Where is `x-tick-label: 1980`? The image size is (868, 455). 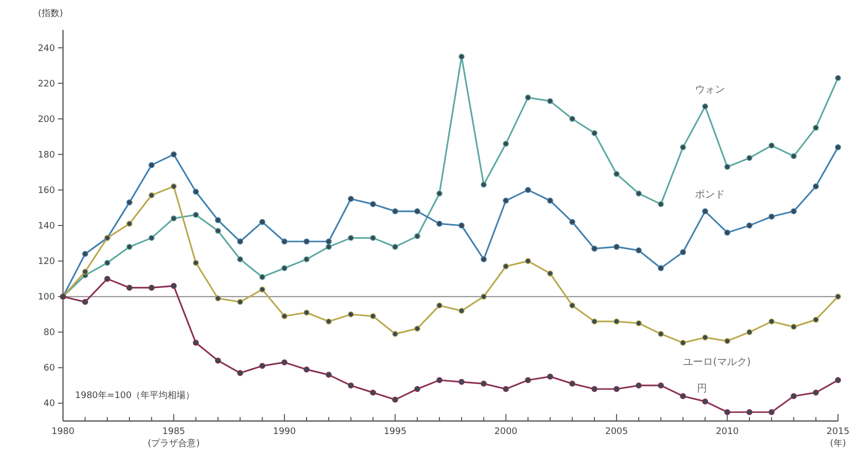
x-tick-label: 1980 is located at coordinates (63, 432).